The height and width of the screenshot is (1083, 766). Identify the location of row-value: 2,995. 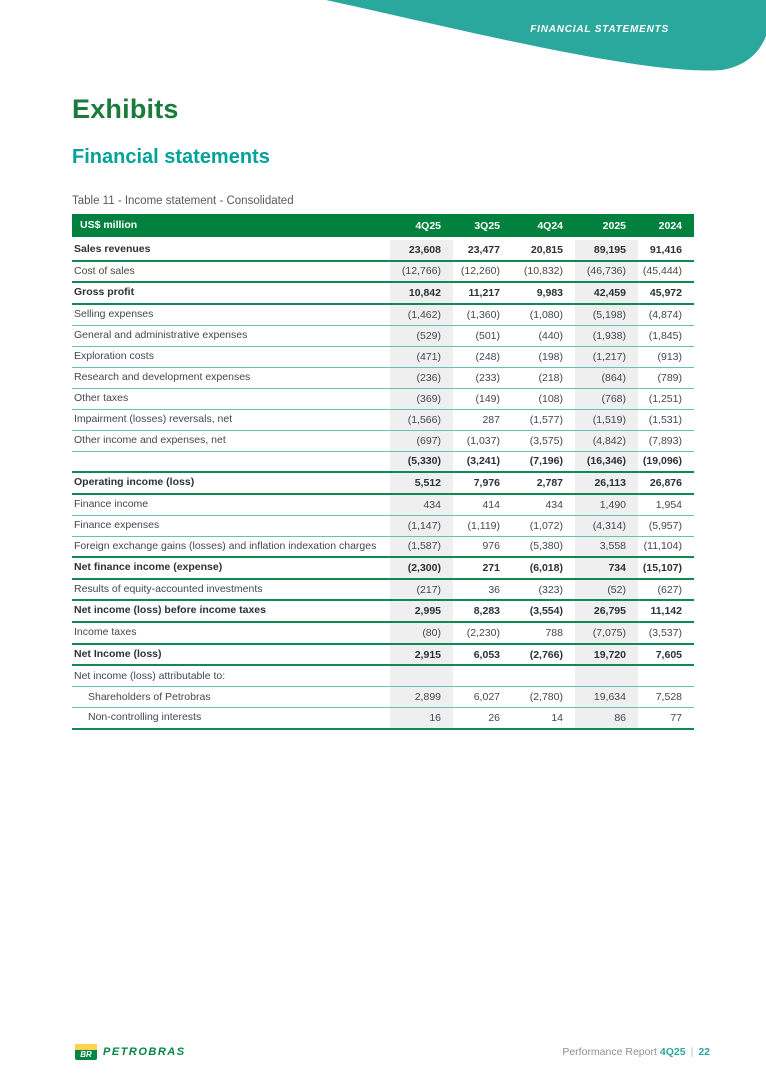
(421, 611).